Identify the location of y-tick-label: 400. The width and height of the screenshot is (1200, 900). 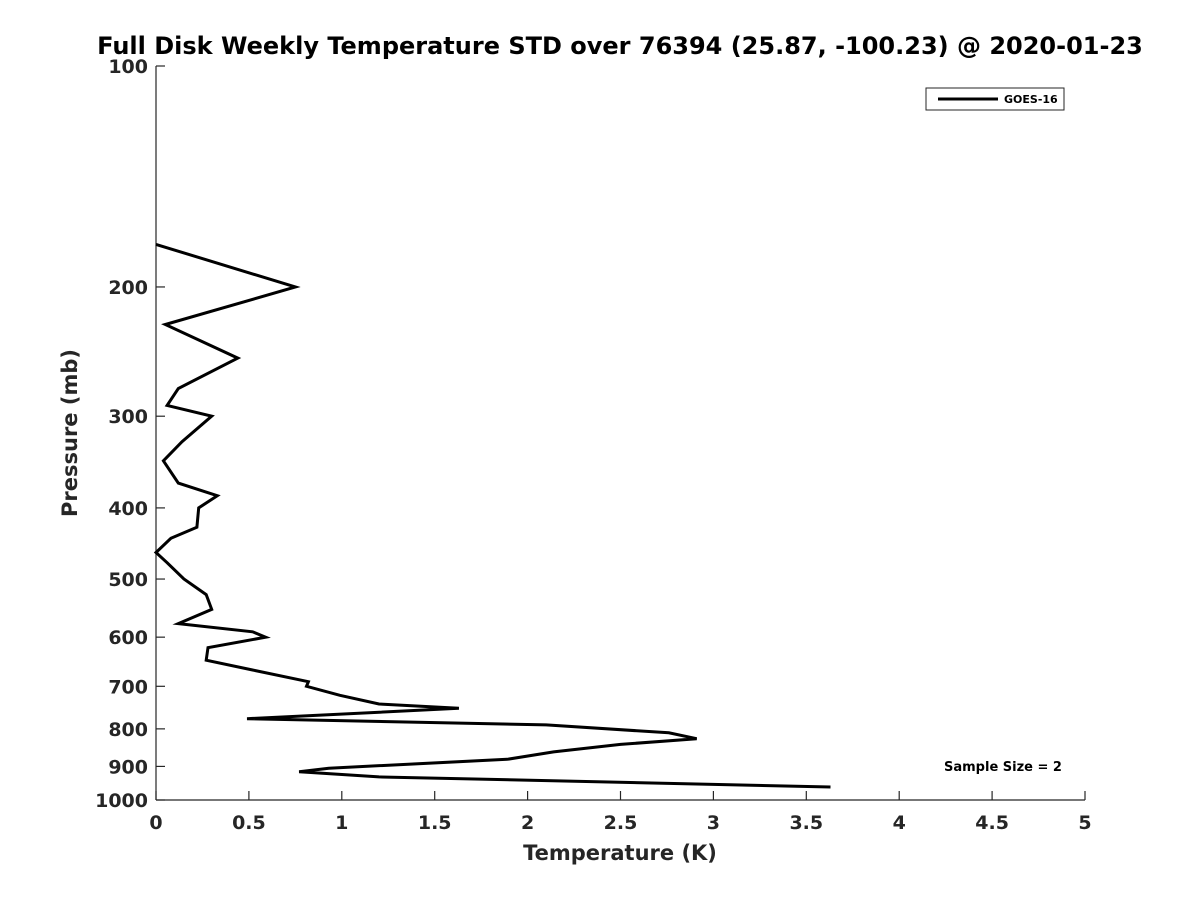
(128, 509).